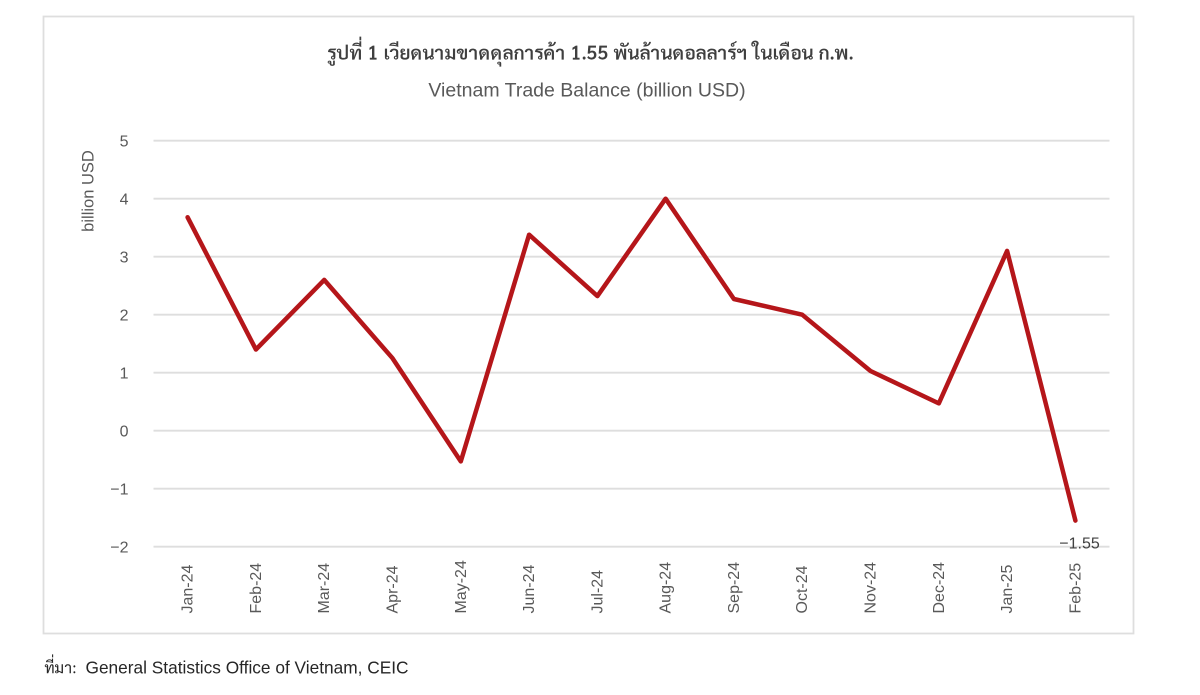  What do you see at coordinates (124, 316) in the screenshot?
I see `svg-text: 2` at bounding box center [124, 316].